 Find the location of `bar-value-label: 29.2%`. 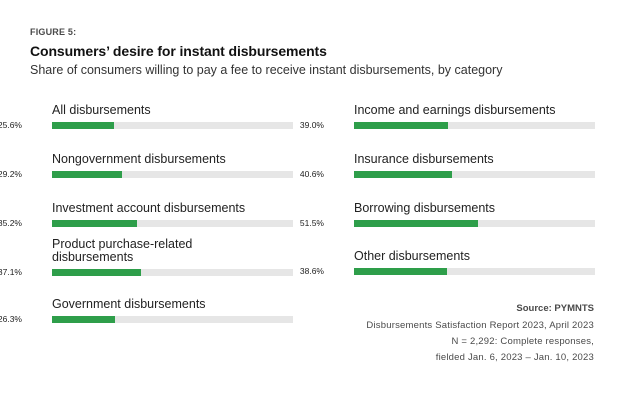

bar-value-label: 29.2% is located at coordinates (11, 174).